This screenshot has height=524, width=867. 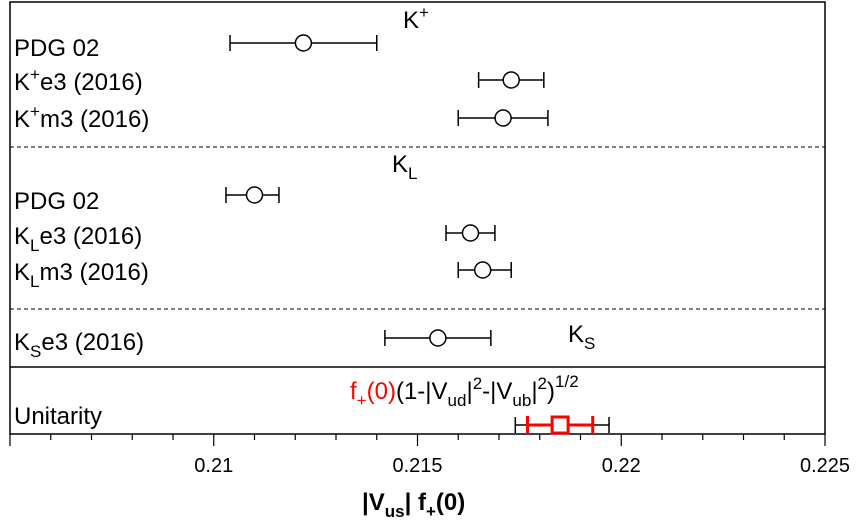 I want to click on row-label-k-plus-e3: K+e3 (2016), so click(x=78, y=80).